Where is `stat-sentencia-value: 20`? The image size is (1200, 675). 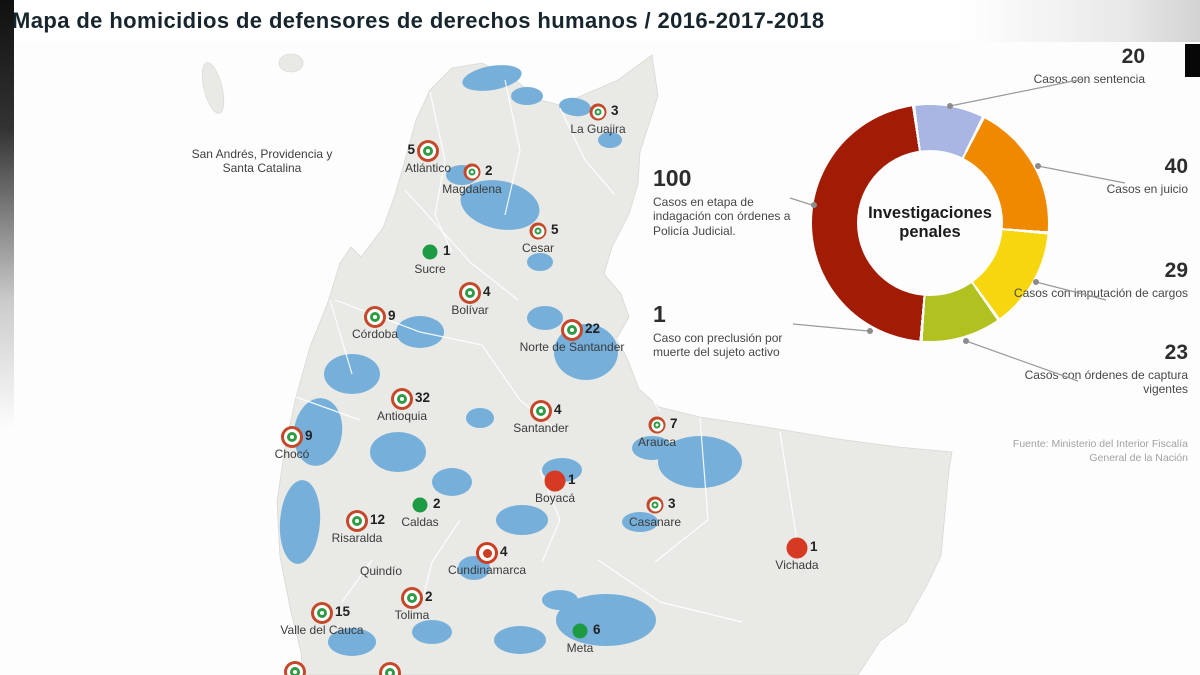
stat-sentencia-value: 20 is located at coordinates (1133, 56).